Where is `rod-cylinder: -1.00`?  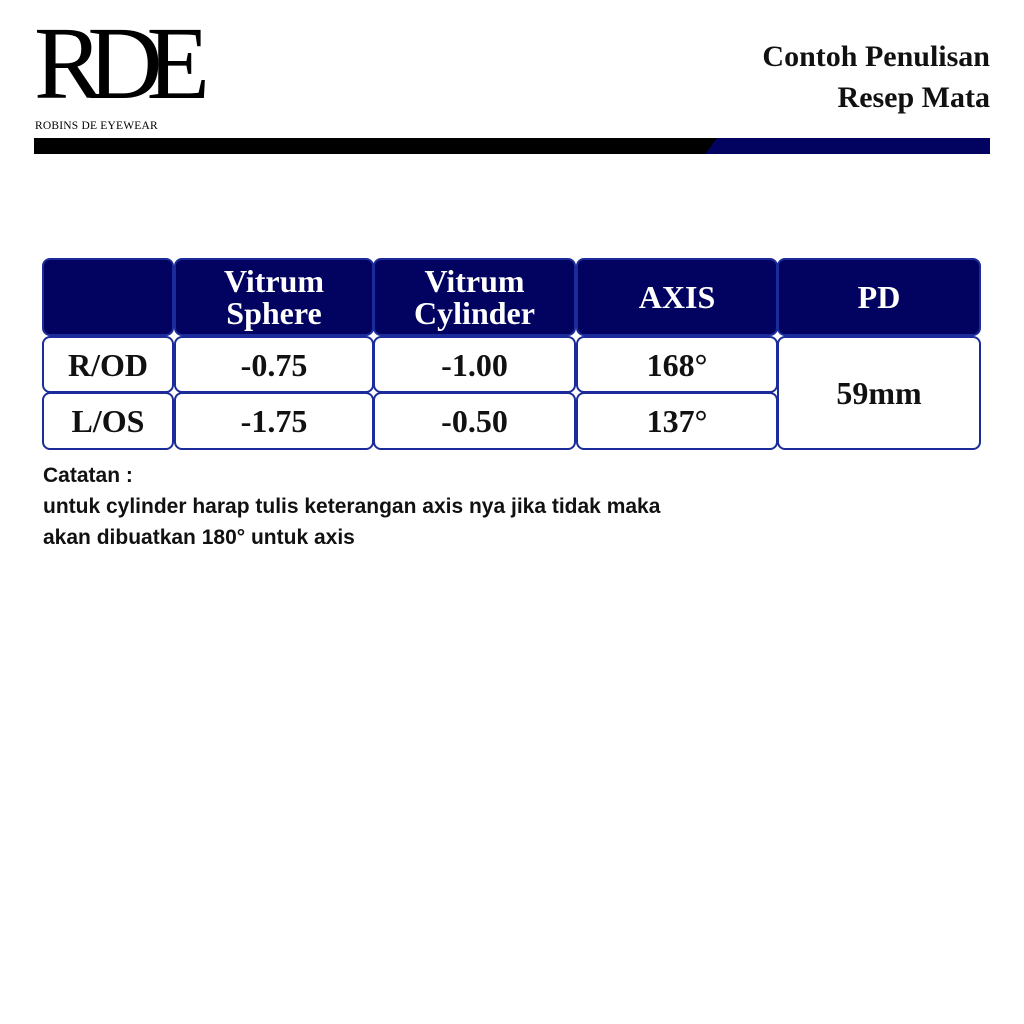
rod-cylinder: -1.00 is located at coordinates (474, 364).